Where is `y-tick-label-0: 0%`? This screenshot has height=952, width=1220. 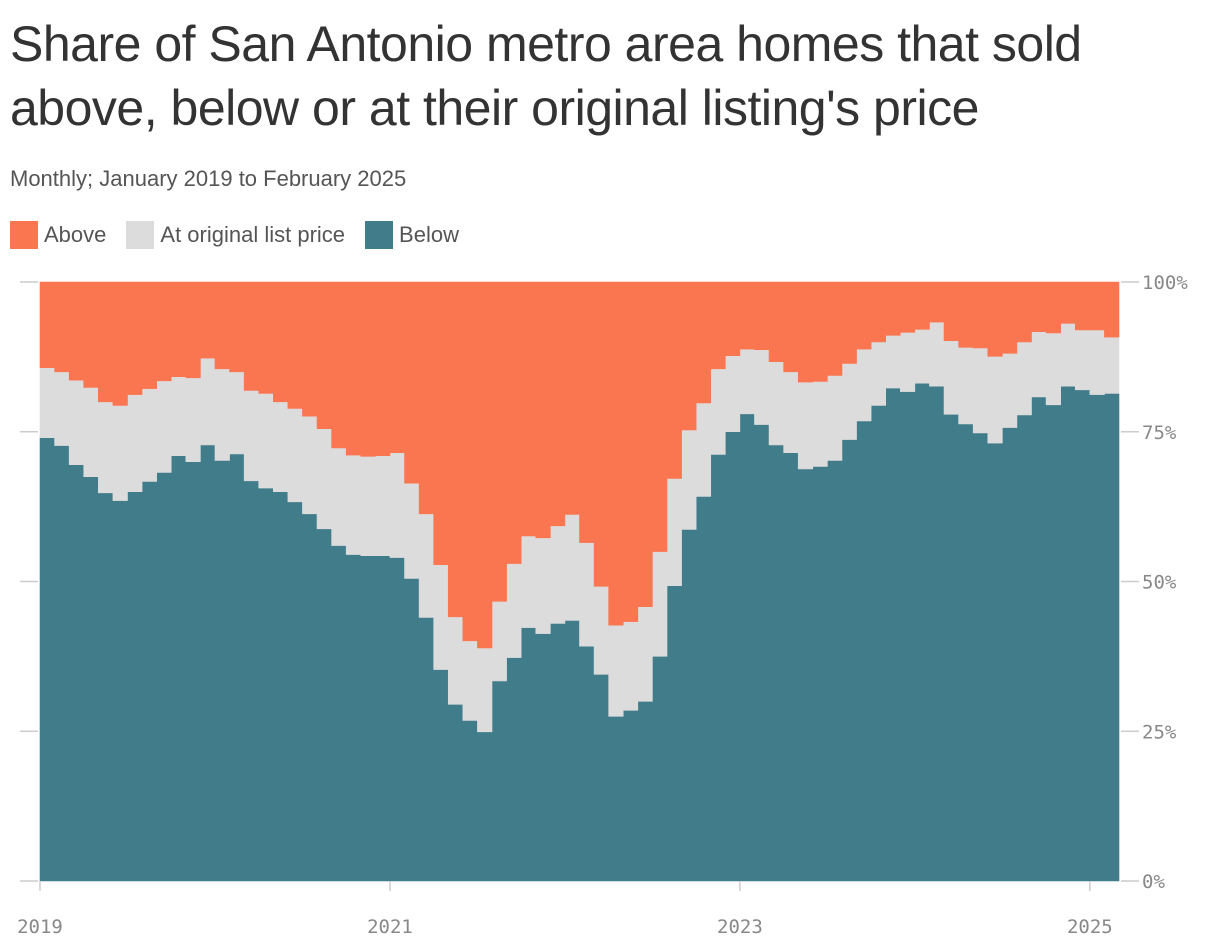 y-tick-label-0: 0% is located at coordinates (1153, 882).